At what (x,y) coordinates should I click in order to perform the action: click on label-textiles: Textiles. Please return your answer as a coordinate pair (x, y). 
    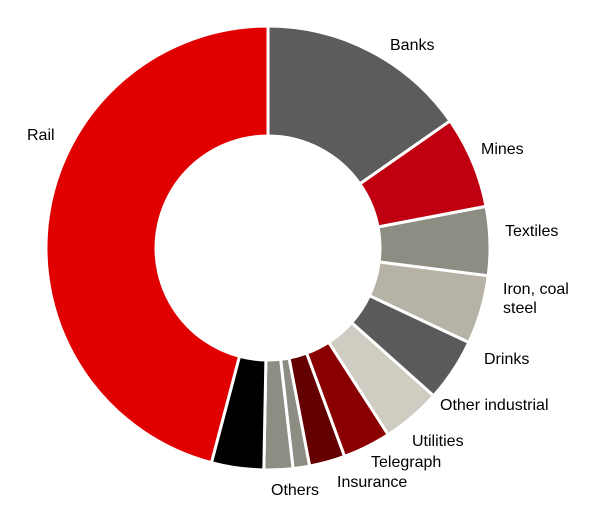
    Looking at the image, I should click on (531, 231).